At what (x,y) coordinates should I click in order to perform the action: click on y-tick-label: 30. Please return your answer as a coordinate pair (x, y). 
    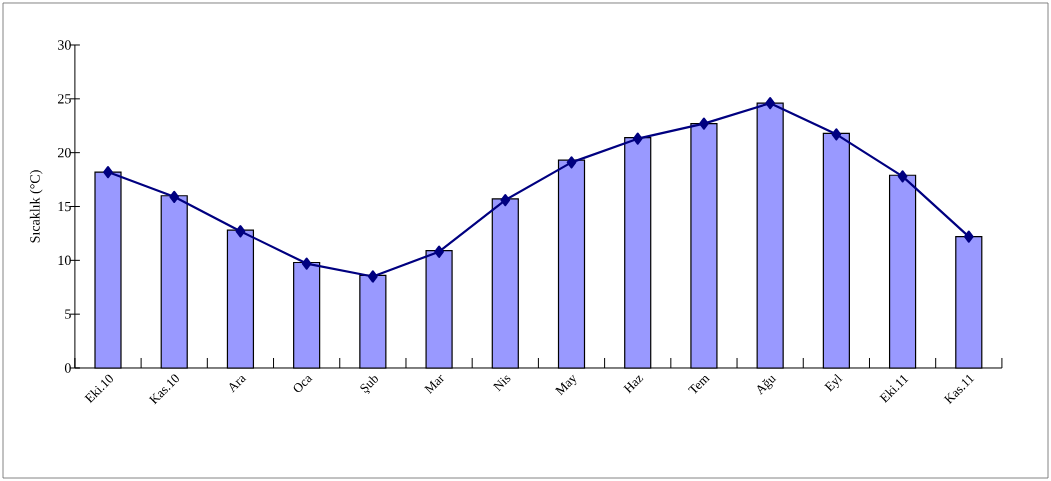
    Looking at the image, I should click on (64, 45).